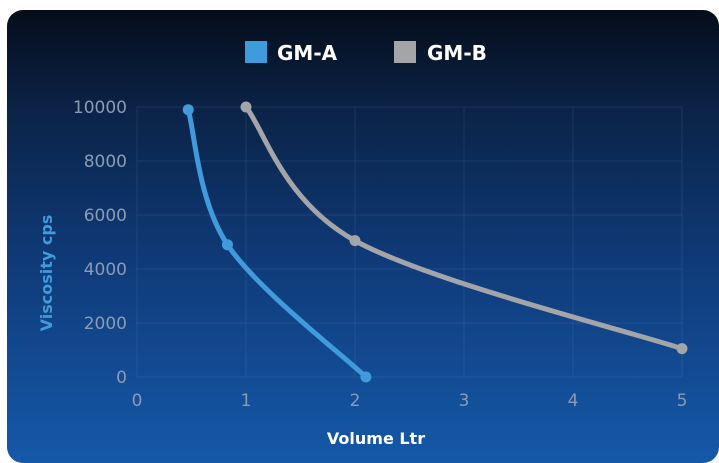 The height and width of the screenshot is (463, 719). What do you see at coordinates (355, 401) in the screenshot?
I see `x-tick-label: 2` at bounding box center [355, 401].